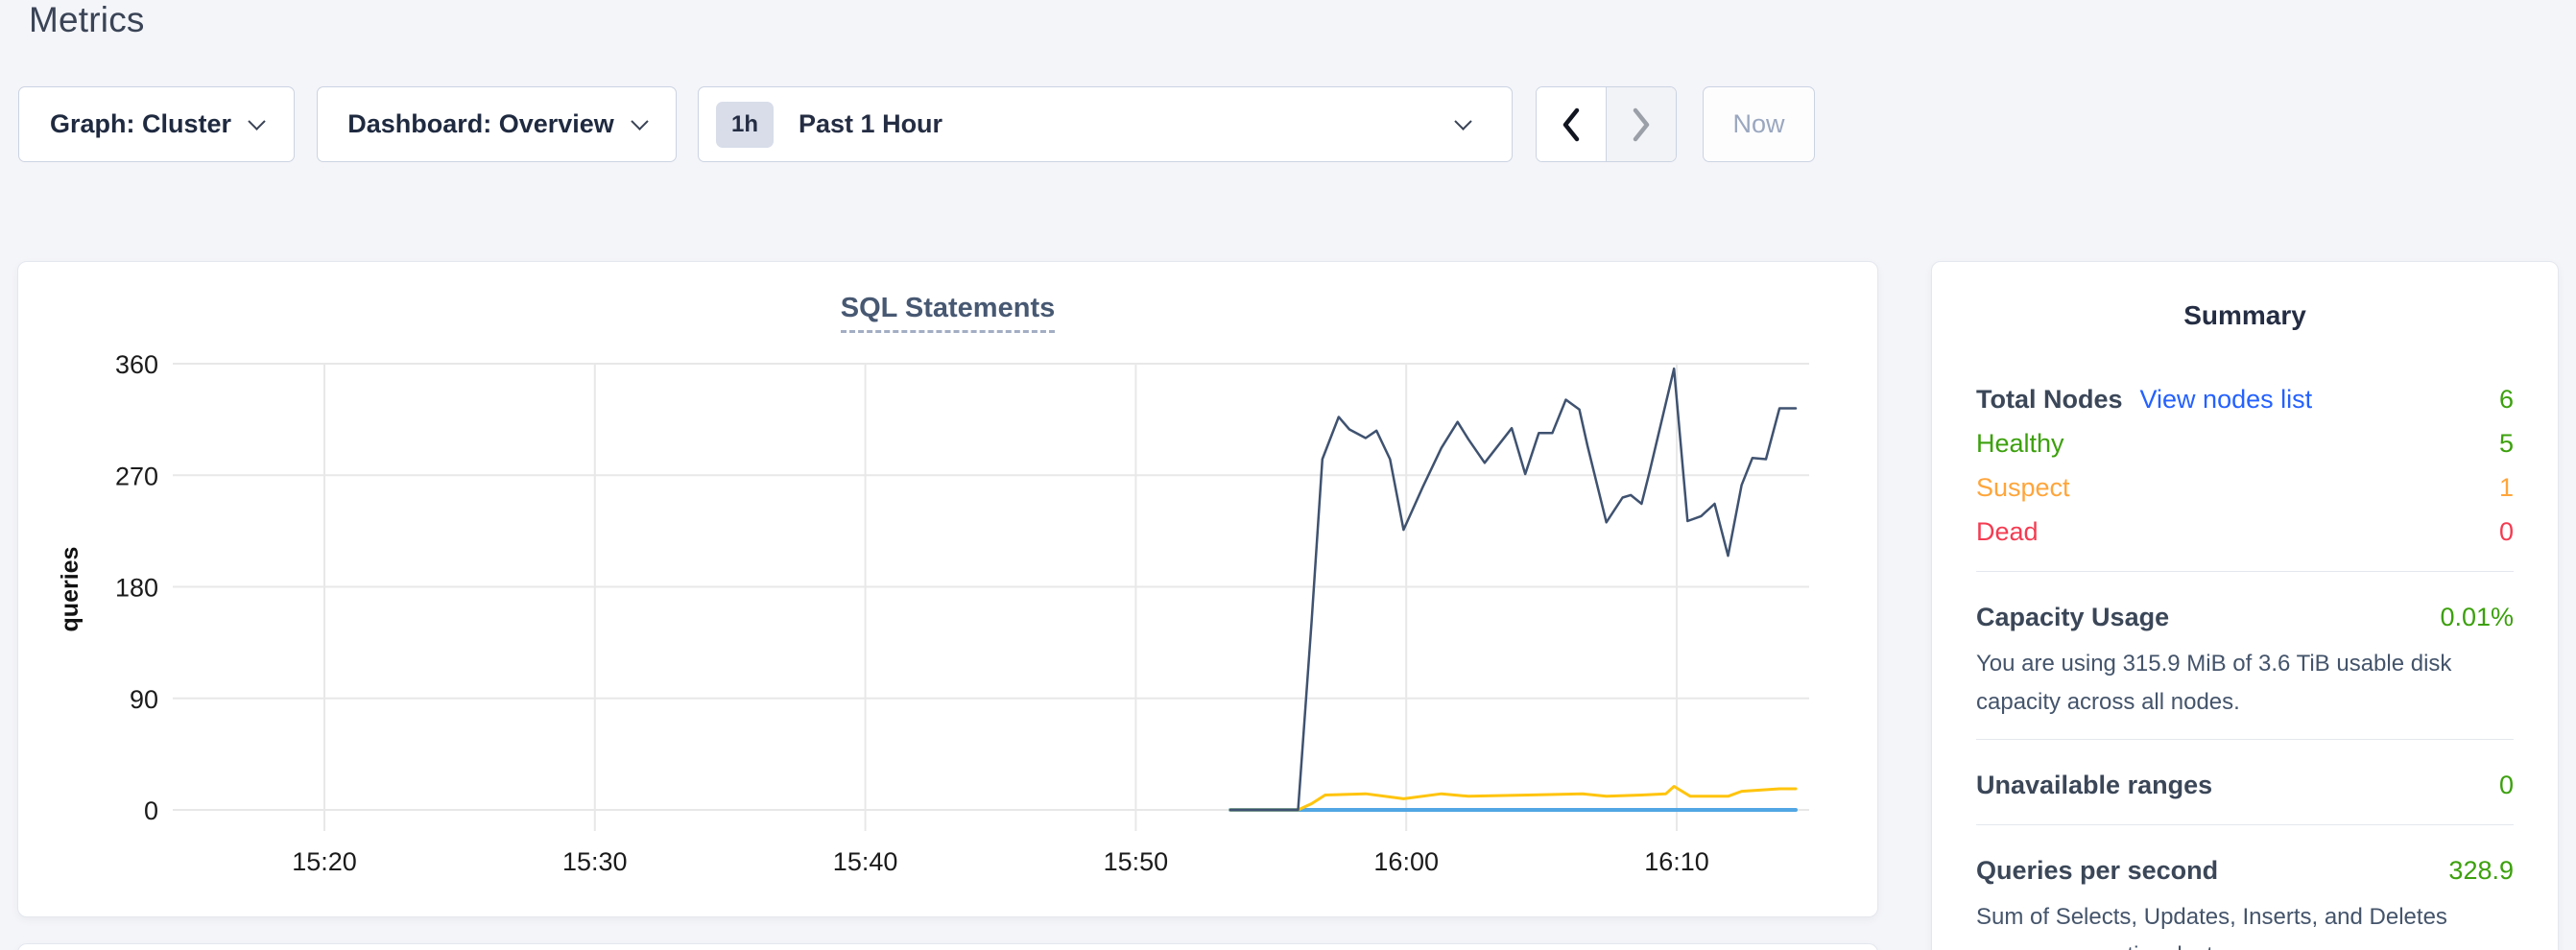  Describe the element at coordinates (70, 589) in the screenshot. I see `y-axis-label: queries` at that location.